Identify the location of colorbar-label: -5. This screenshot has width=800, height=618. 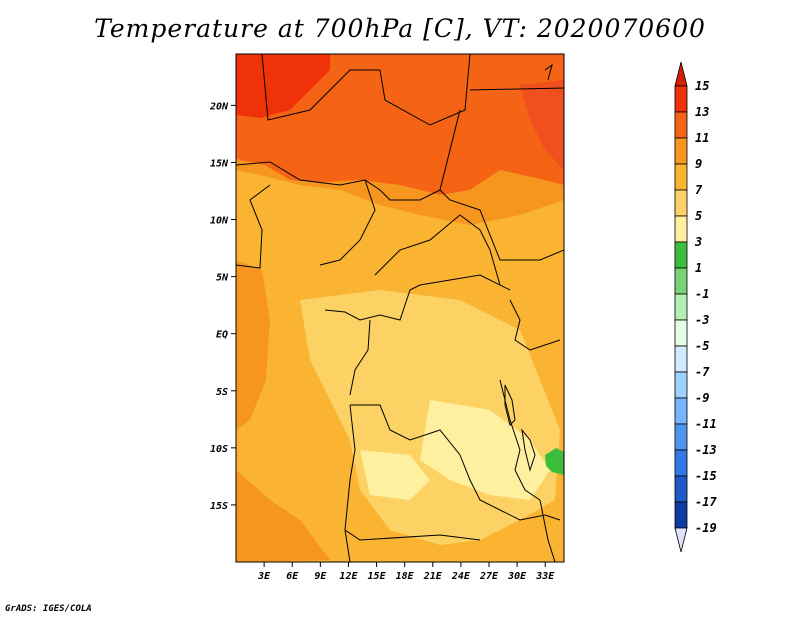
(702, 346).